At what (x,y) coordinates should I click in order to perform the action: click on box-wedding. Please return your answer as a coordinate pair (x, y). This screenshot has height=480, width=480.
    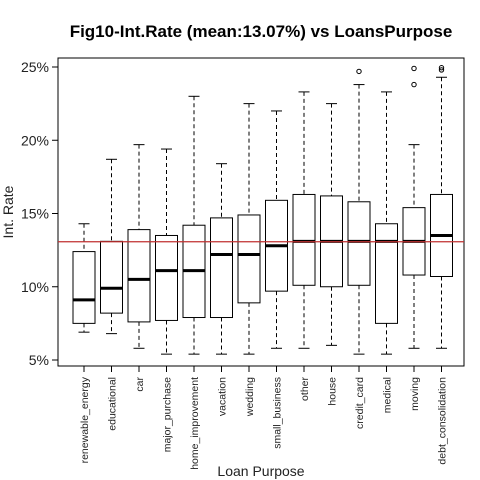
    Looking at the image, I should click on (249, 229).